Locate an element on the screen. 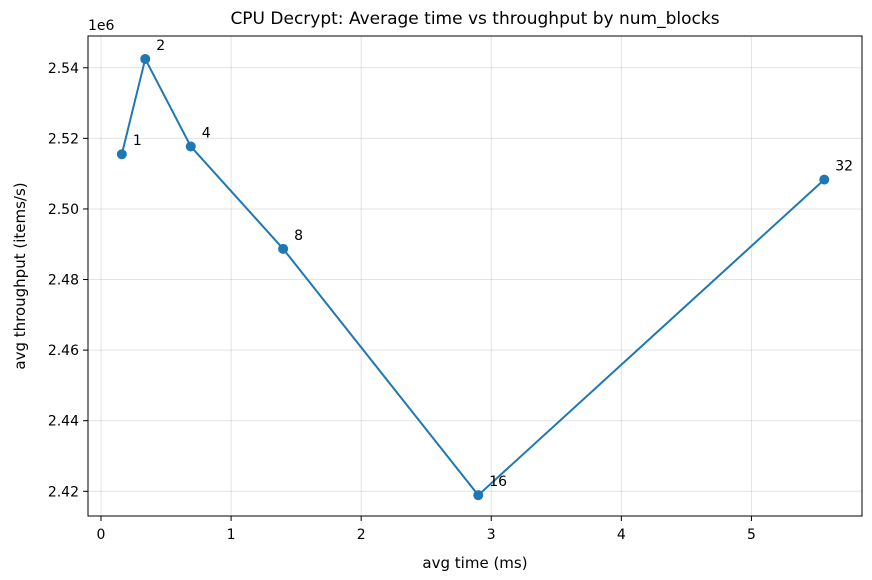 The height and width of the screenshot is (580, 872). x-tick-label: 0 is located at coordinates (101, 535).